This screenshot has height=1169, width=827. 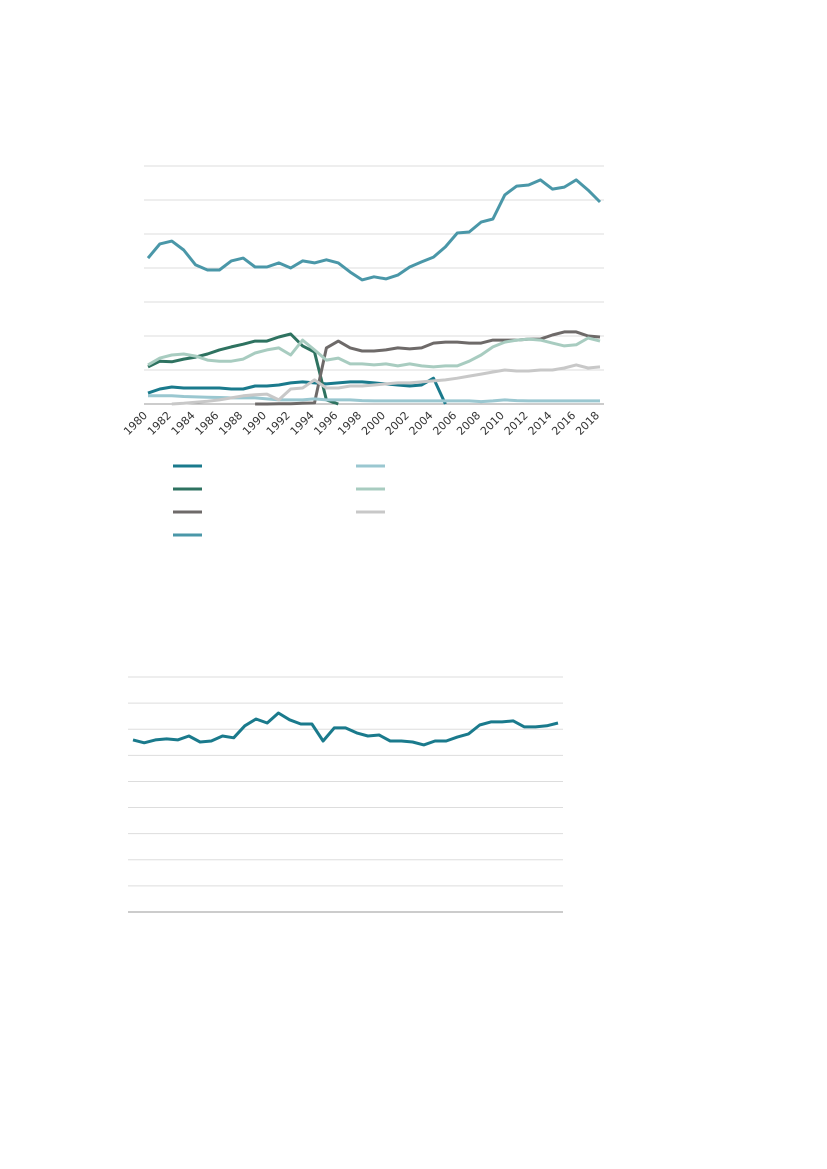 What do you see at coordinates (563, 423) in the screenshot?
I see `x-tick-label: 2016` at bounding box center [563, 423].